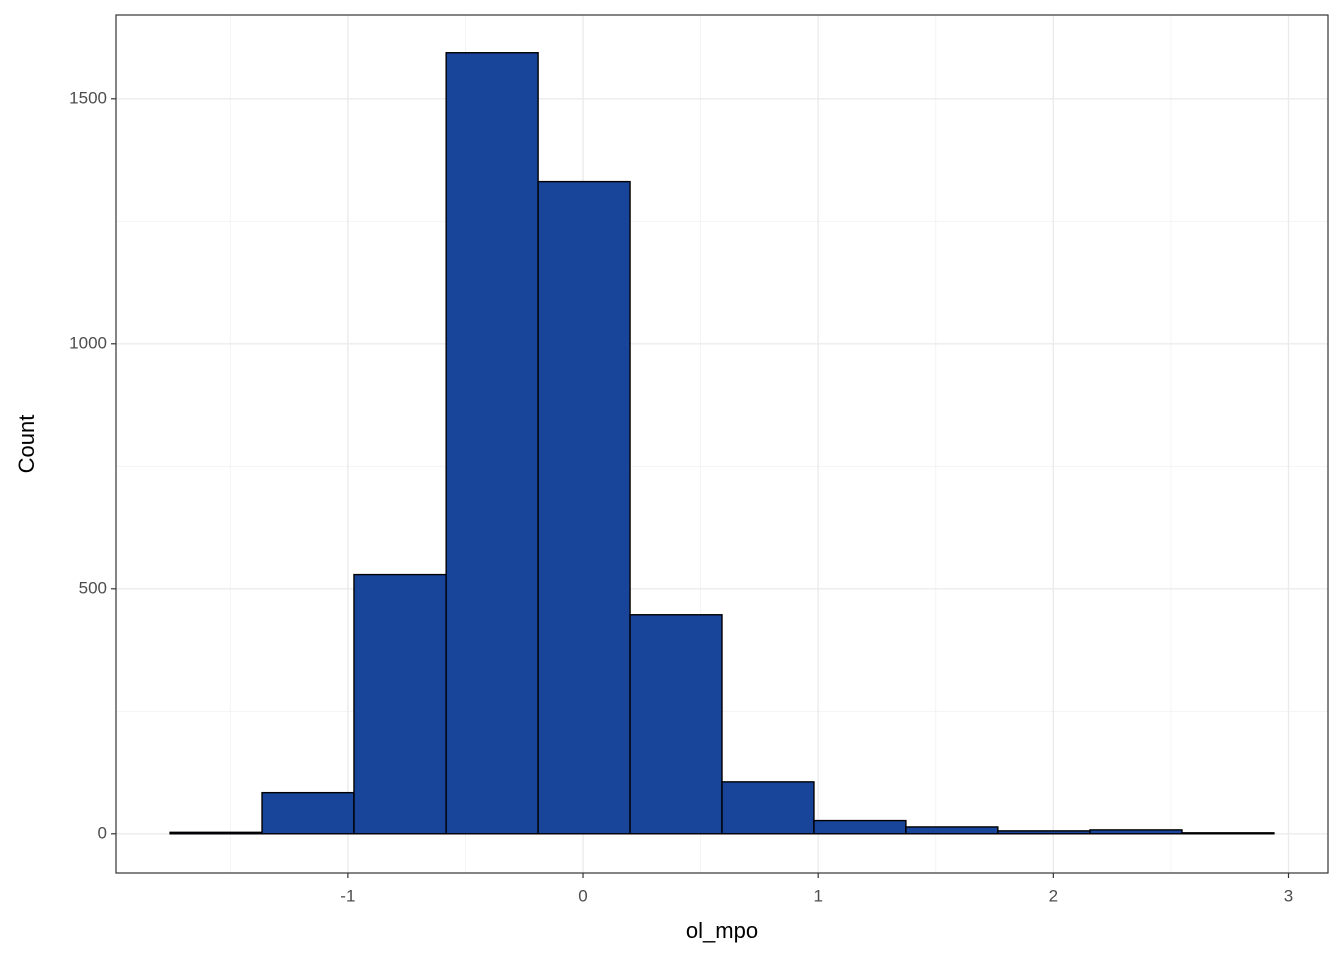 This screenshot has width=1344, height=960. Describe the element at coordinates (1053, 895) in the screenshot. I see `x-tick-label: 2` at that location.